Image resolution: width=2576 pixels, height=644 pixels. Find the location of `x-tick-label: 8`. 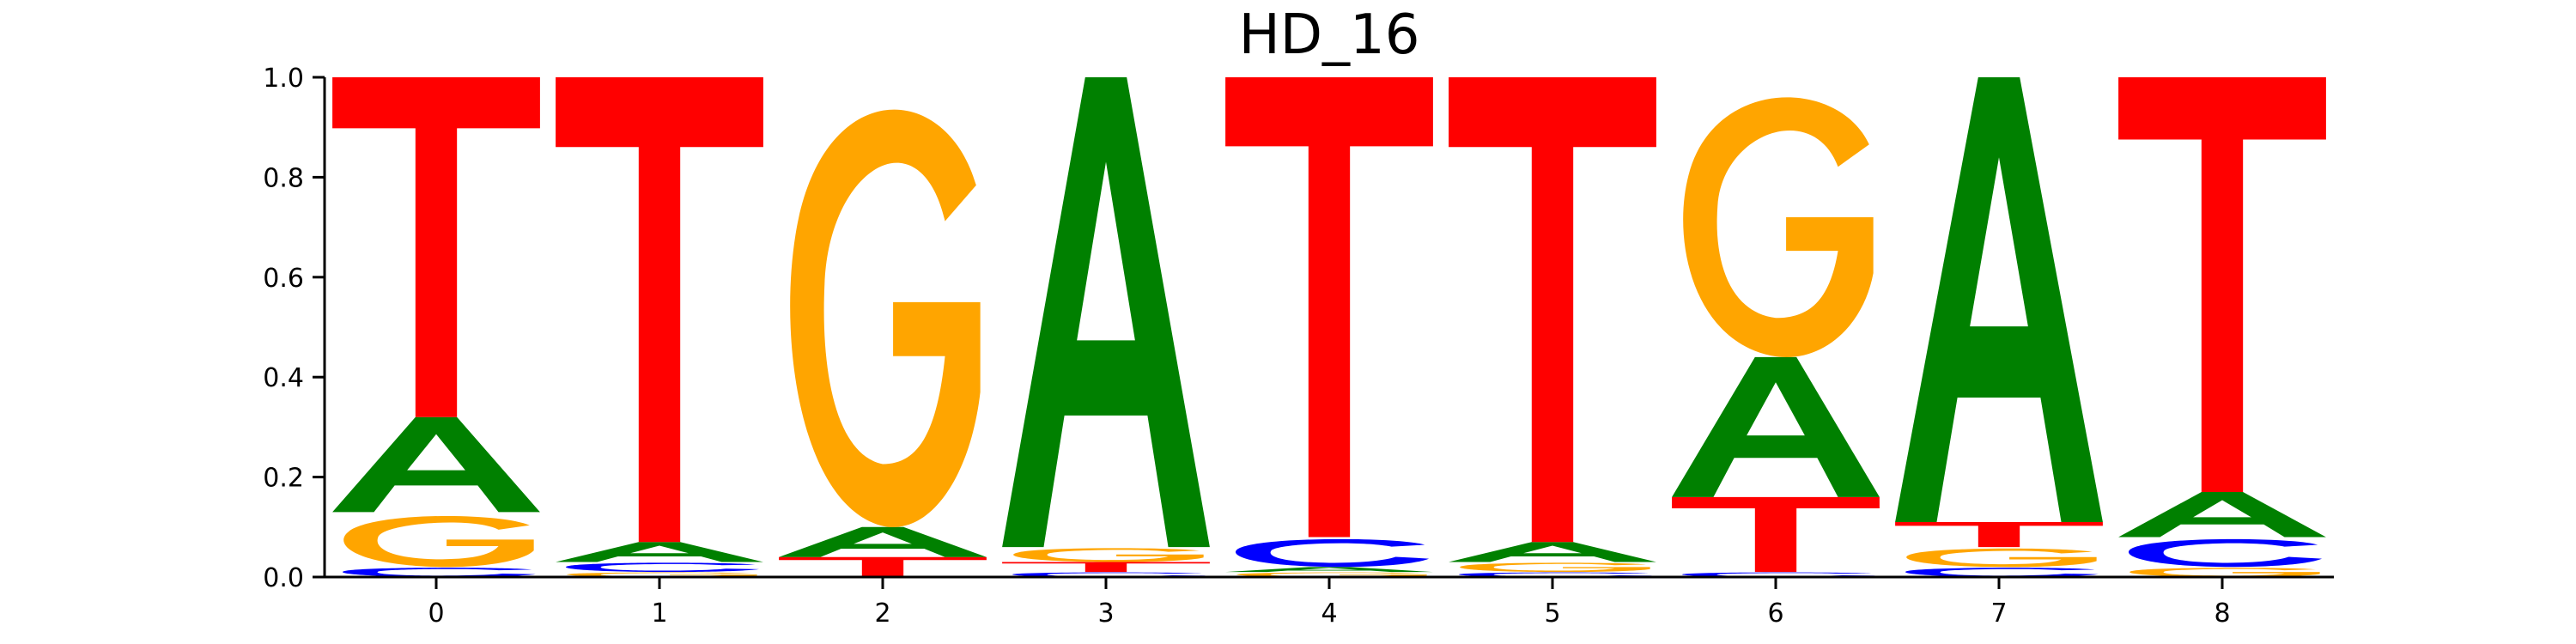

x-tick-label: 8 is located at coordinates (2222, 614).